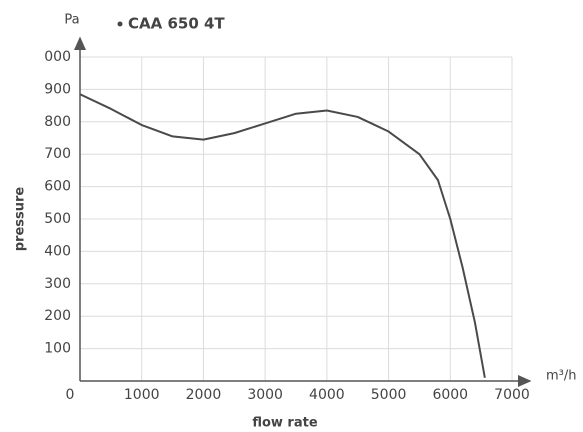 This screenshot has height=432, width=583. What do you see at coordinates (57, 122) in the screenshot?
I see `y-tick-label: 800` at bounding box center [57, 122].